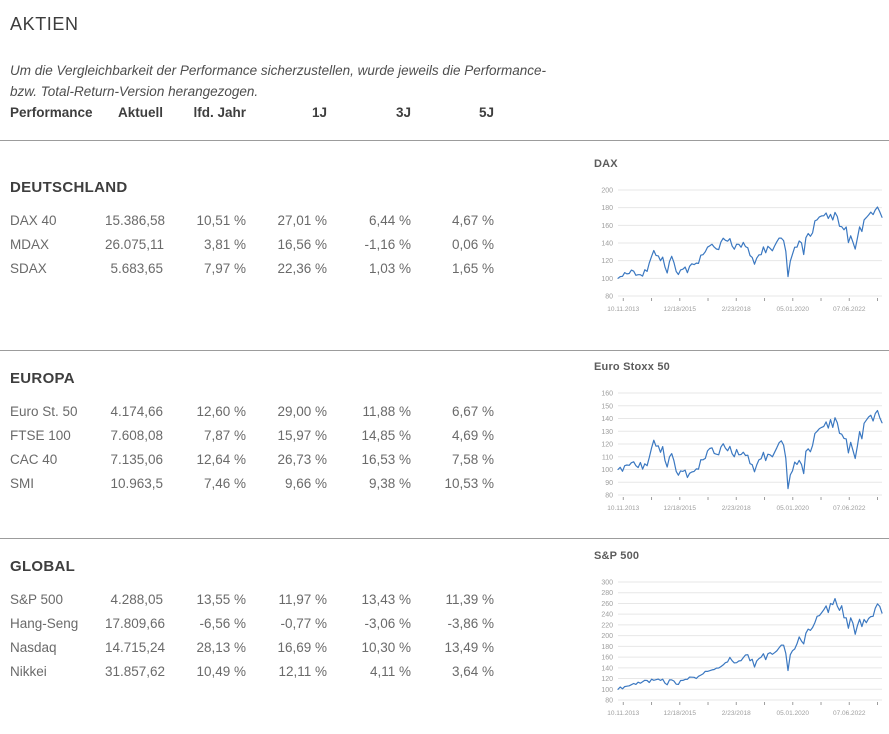  Describe the element at coordinates (302, 647) in the screenshot. I see `value-cell: 16,69 %` at that location.